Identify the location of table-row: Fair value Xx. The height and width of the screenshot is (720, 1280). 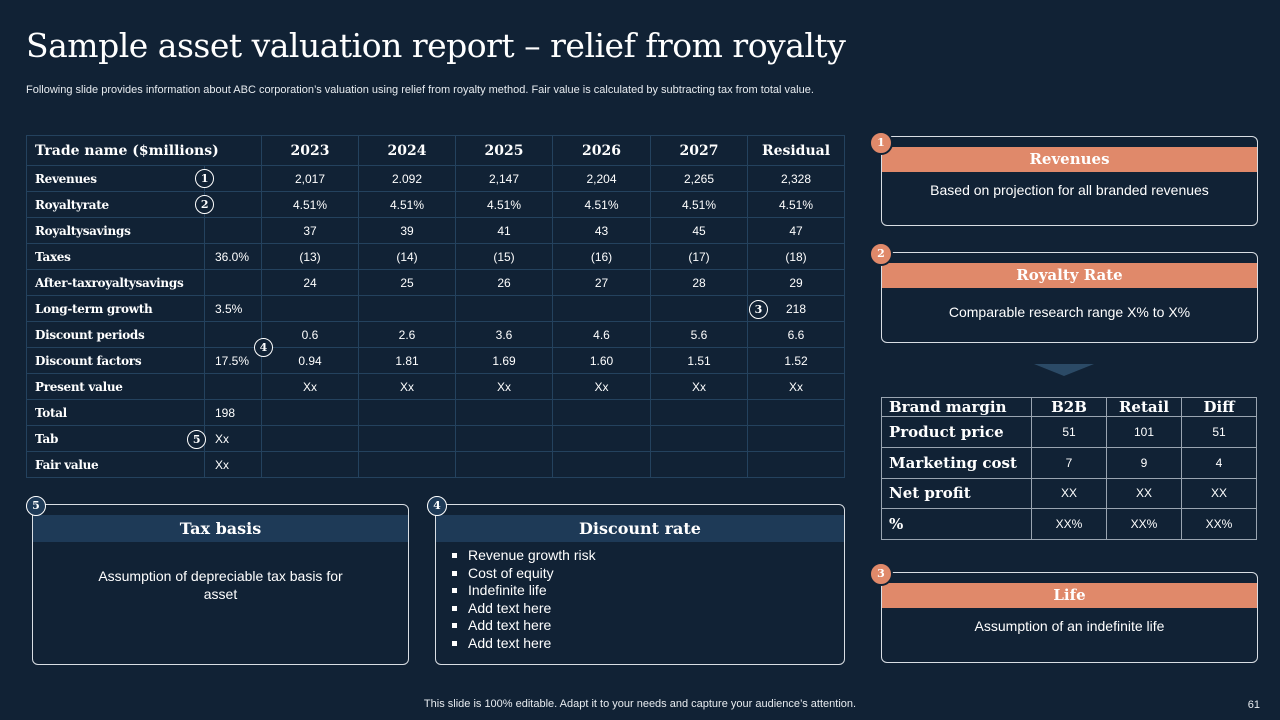
(435, 464).